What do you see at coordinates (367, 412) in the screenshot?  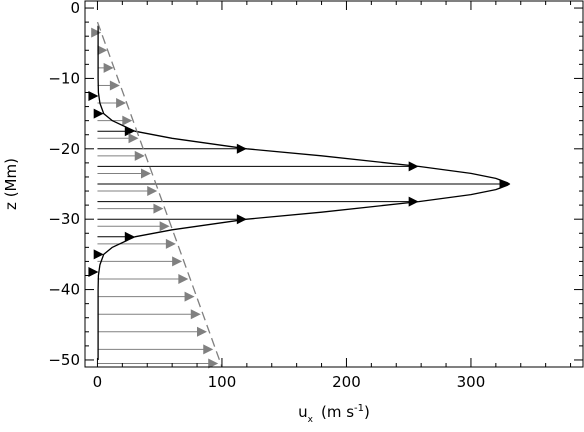 I see `x-axis-label-units-close: )` at bounding box center [367, 412].